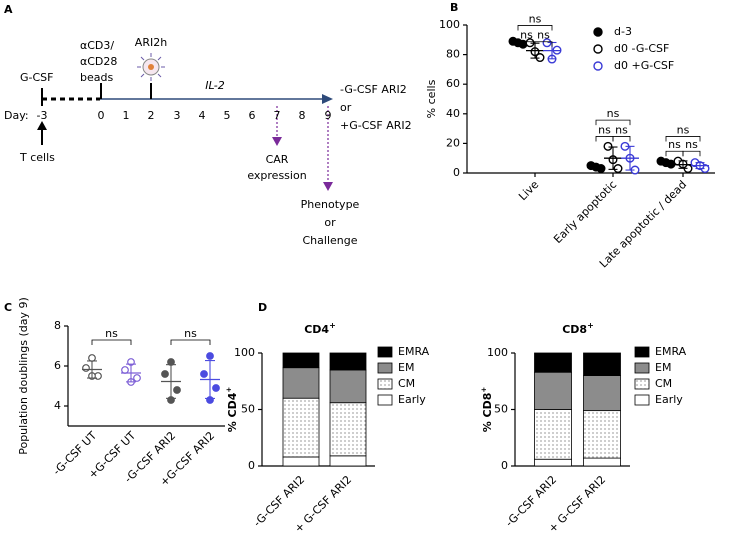  Describe the element at coordinates (641, 48) in the screenshot. I see `legend-label: d0 -G-CSF` at that location.